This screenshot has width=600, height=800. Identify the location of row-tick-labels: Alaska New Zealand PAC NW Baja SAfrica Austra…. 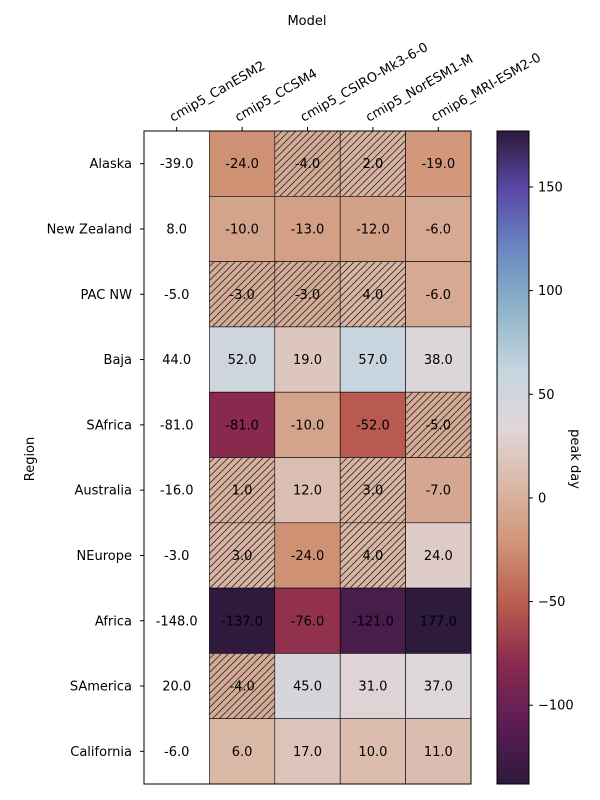
(95, 458).